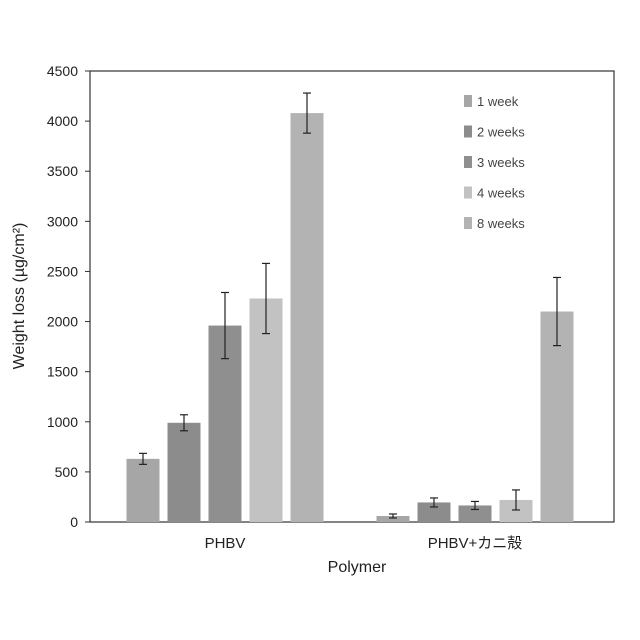 The image size is (640, 640). Describe the element at coordinates (67, 472) in the screenshot. I see `y-tick-label: 500` at that location.